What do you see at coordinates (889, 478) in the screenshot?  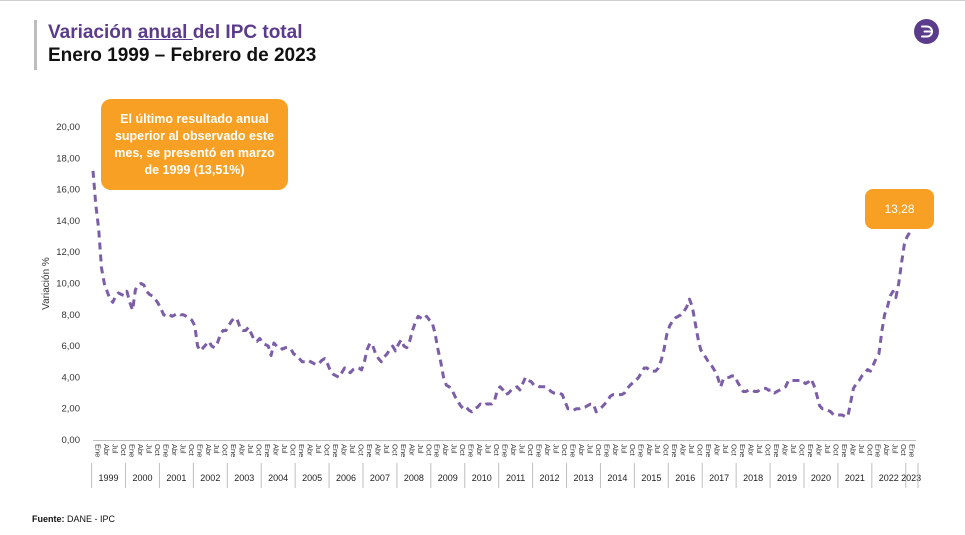 I see `x-year-label: 2022` at bounding box center [889, 478].